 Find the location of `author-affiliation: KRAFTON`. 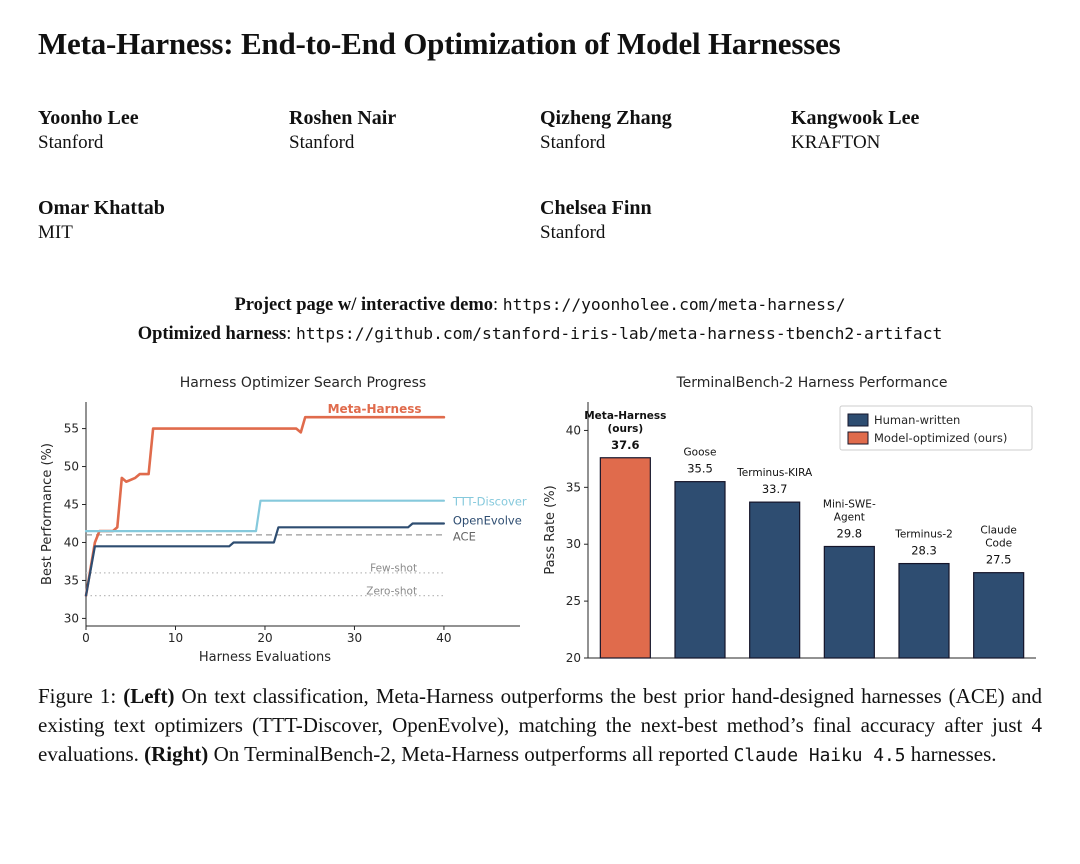

author-affiliation: KRAFTON is located at coordinates (836, 142).